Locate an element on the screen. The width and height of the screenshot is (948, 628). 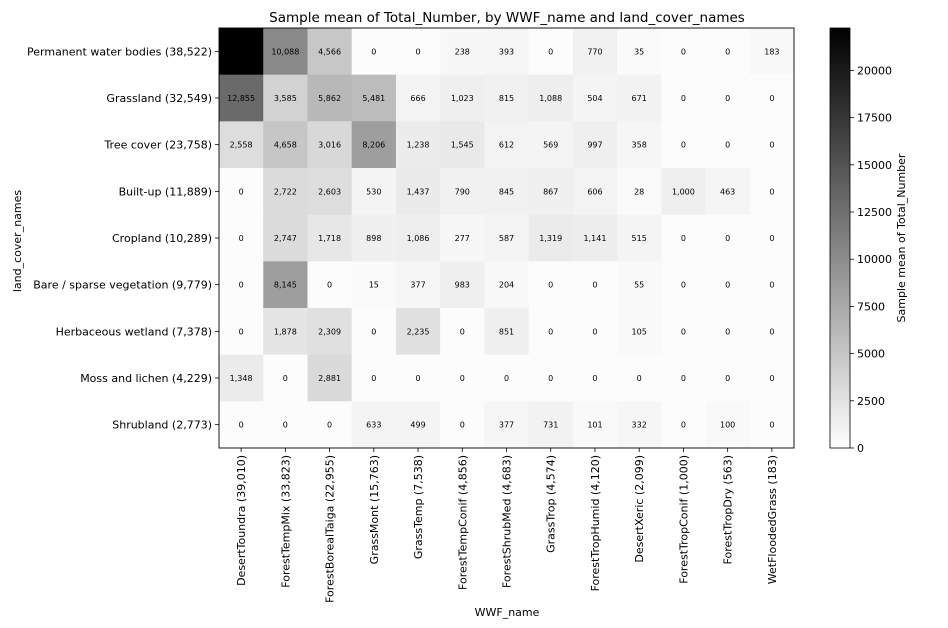
cell-value-label: 569 is located at coordinates (550, 145).